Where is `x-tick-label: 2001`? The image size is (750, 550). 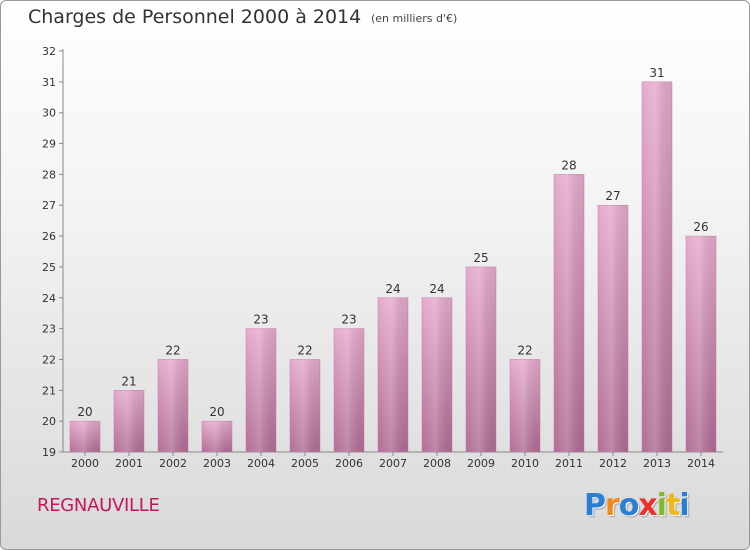
x-tick-label: 2001 is located at coordinates (129, 463).